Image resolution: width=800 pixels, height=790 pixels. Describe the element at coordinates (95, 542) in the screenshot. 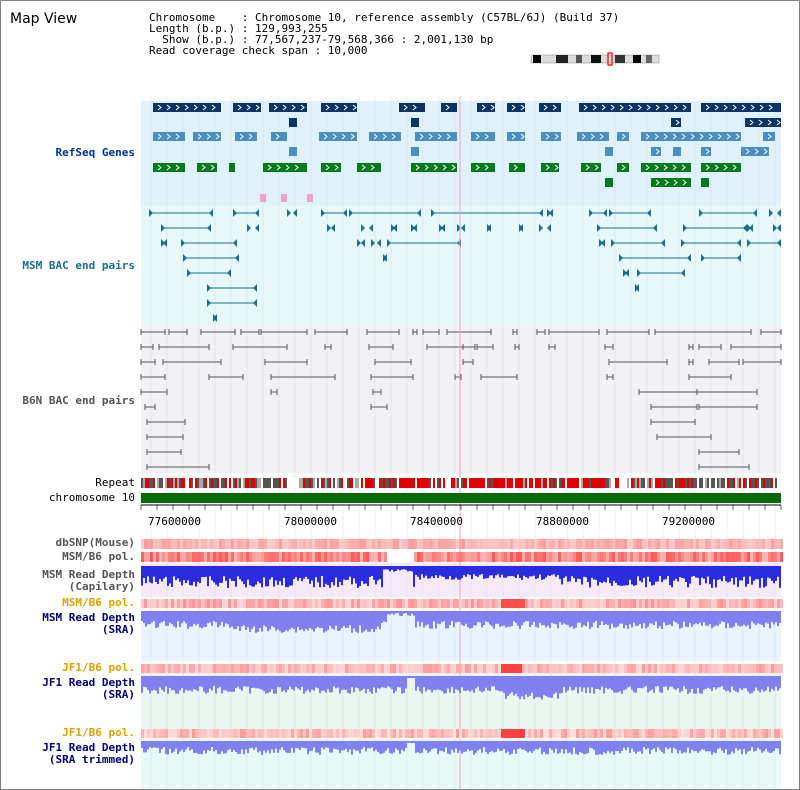

I see `track-label-dbsnp: dbSNP(Mouse)` at that location.